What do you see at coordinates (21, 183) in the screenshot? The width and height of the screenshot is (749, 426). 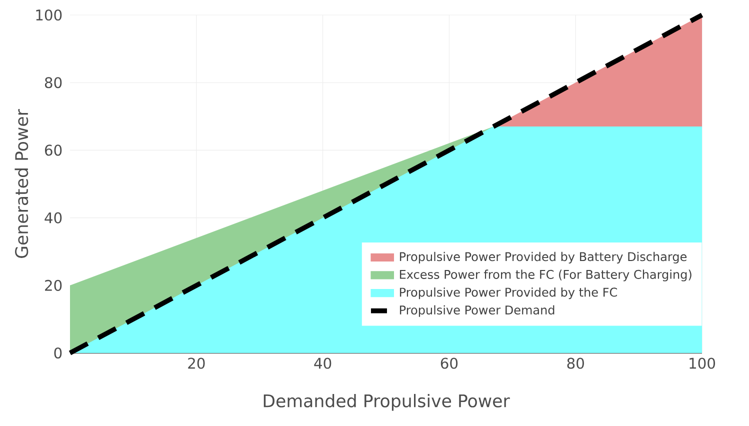 I see `y-axis-title: Generated Power` at bounding box center [21, 183].